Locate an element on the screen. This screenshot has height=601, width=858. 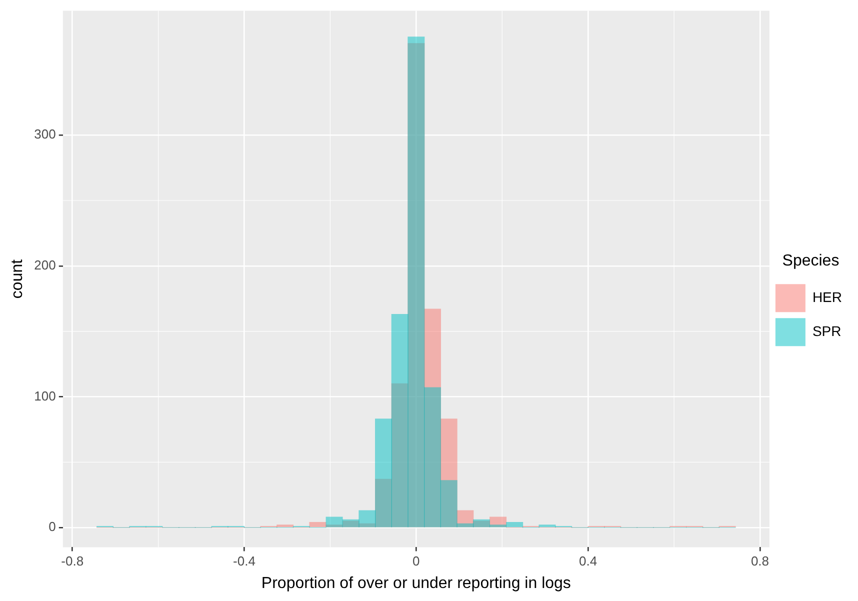
legend-title: Species is located at coordinates (811, 261).